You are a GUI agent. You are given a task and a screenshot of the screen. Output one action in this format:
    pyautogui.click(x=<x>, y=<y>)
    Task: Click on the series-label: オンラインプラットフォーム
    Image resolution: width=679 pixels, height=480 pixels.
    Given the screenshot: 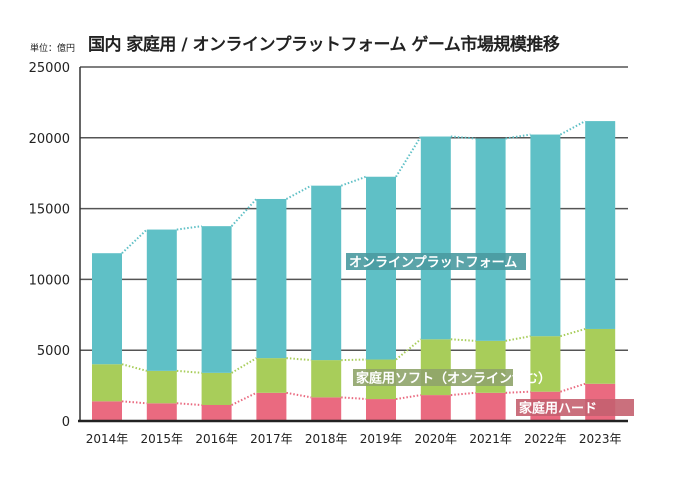 What is the action you would take?
    pyautogui.click(x=433, y=263)
    